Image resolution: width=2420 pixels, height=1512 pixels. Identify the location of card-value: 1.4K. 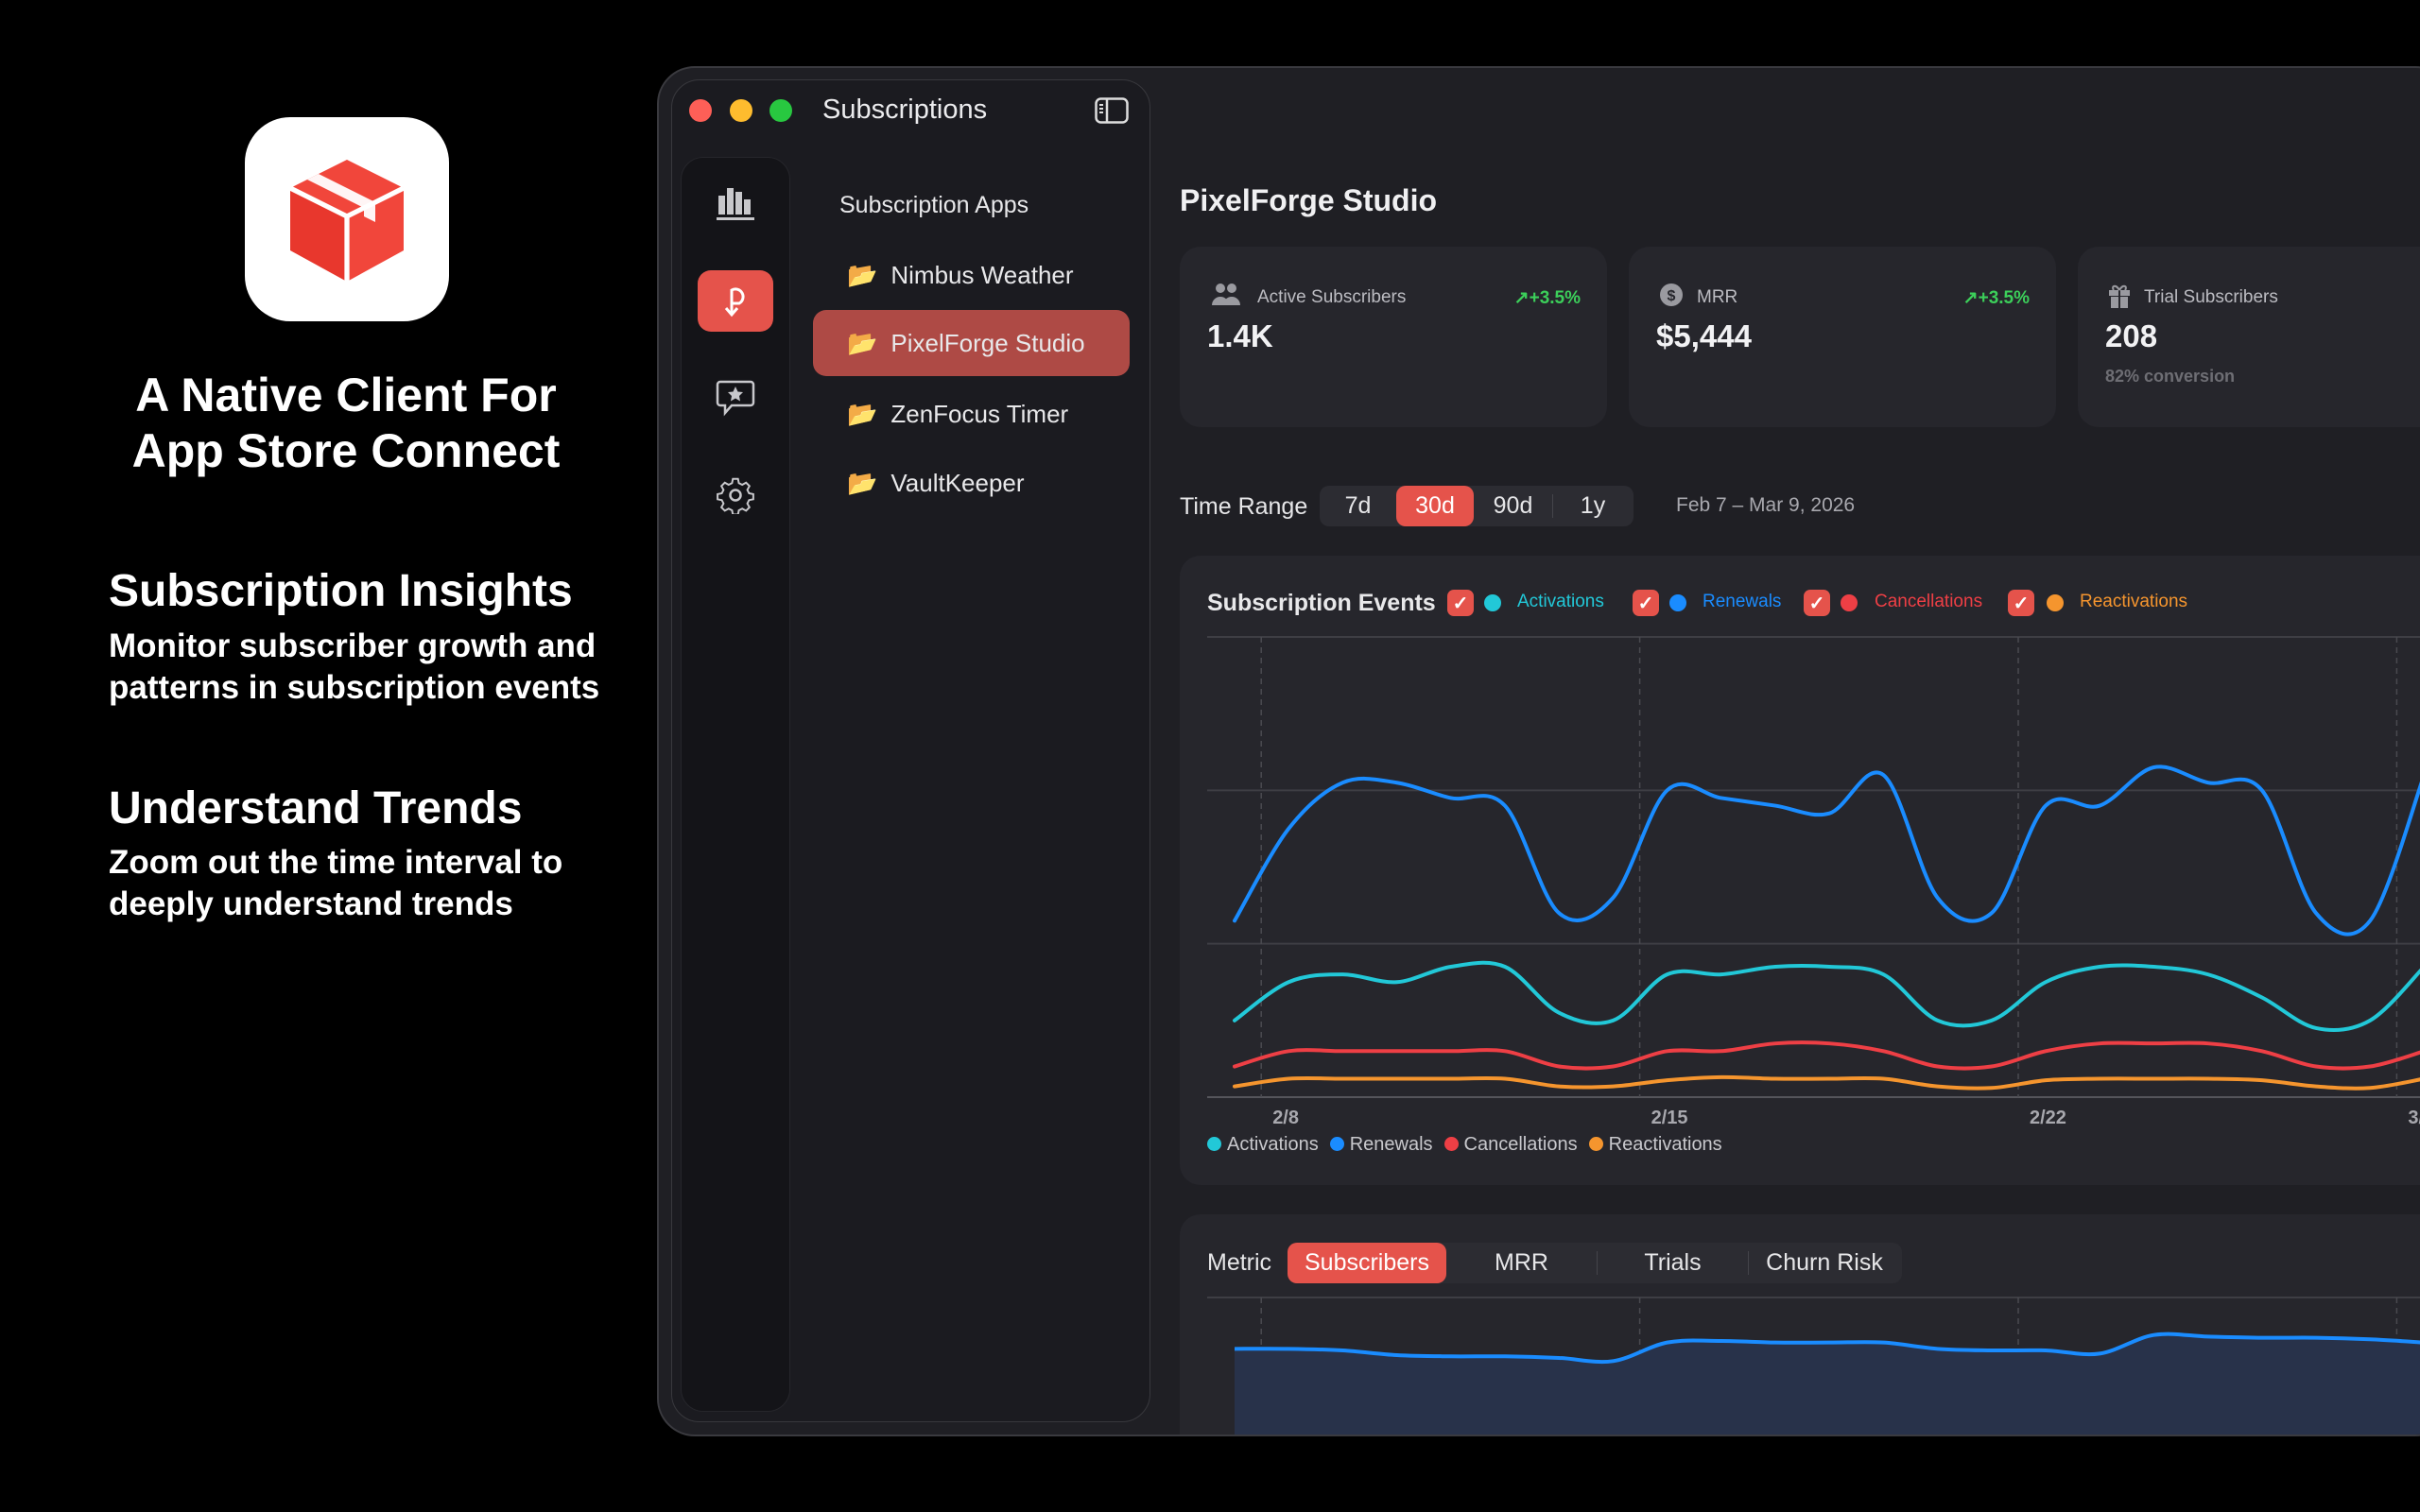
(1240, 335).